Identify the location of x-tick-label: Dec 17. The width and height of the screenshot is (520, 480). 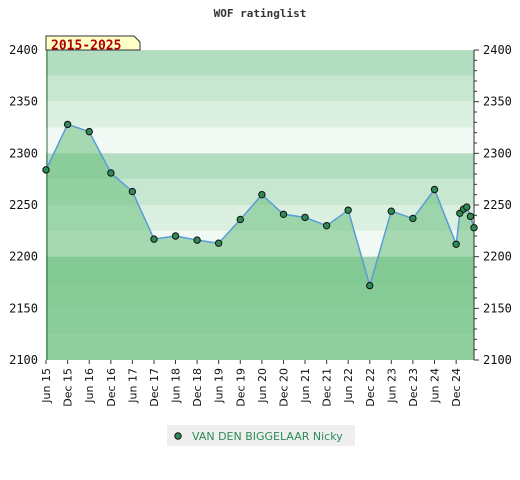
(154, 387).